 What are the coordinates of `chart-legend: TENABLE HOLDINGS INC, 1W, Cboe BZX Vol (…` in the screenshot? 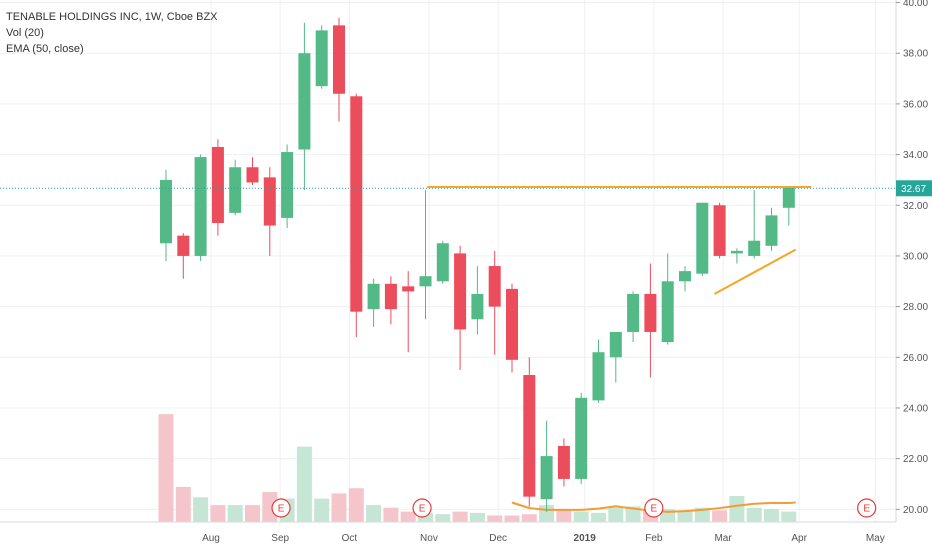 It's located at (112, 33).